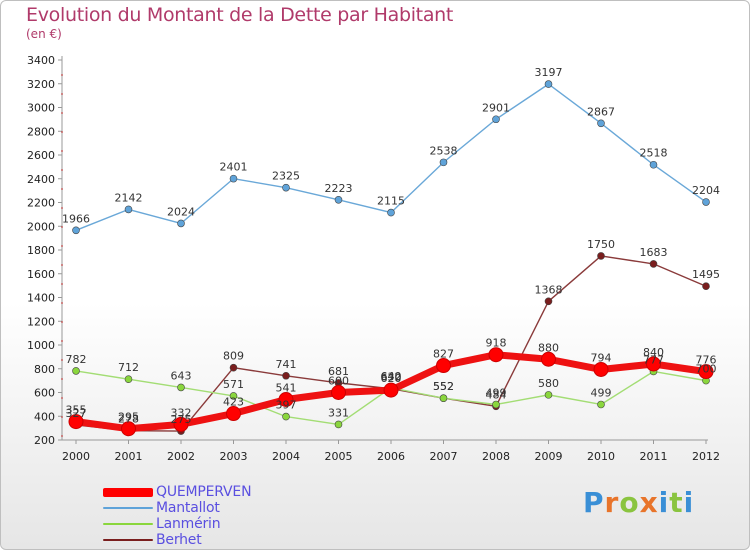 This screenshot has height=550, width=750. What do you see at coordinates (41, 203) in the screenshot?
I see `y-tick-label: 2200` at bounding box center [41, 203].